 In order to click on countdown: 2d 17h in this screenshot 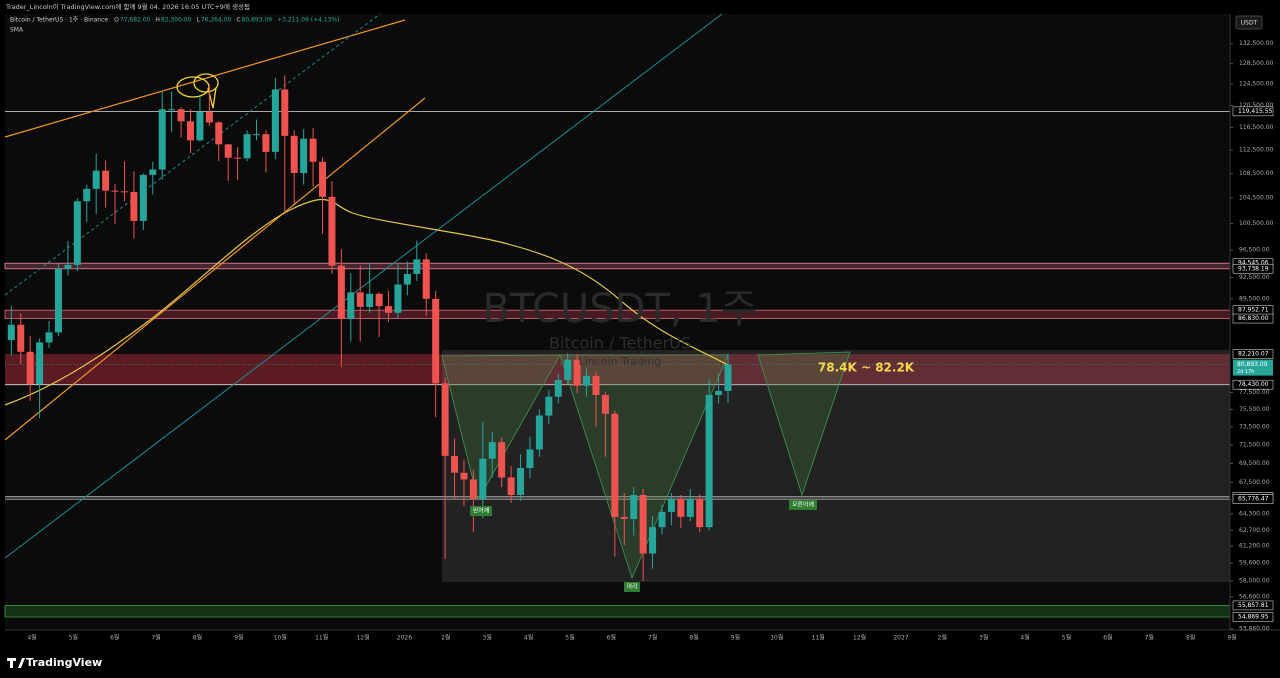, I will do `click(1245, 372)`.